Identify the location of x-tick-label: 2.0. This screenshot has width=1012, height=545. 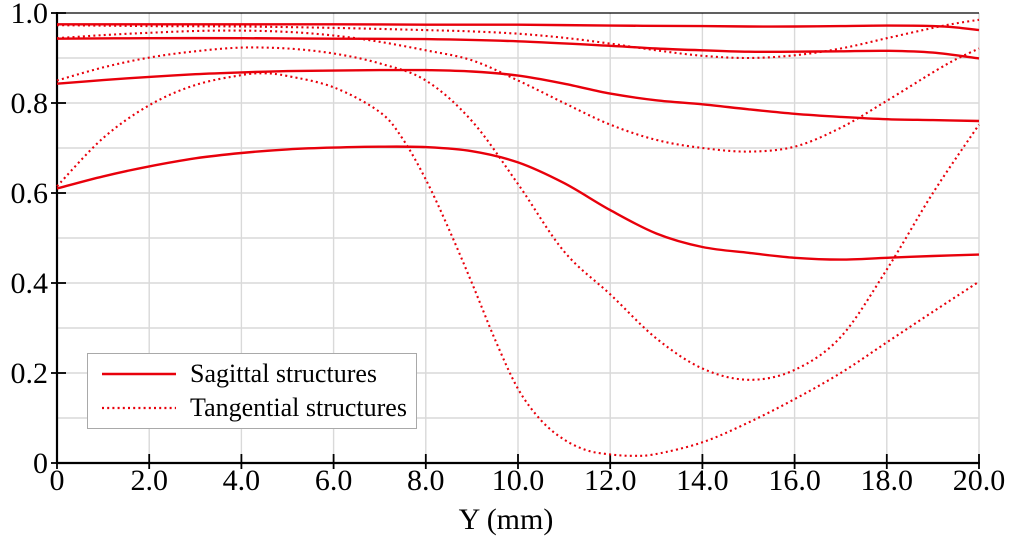
(149, 480).